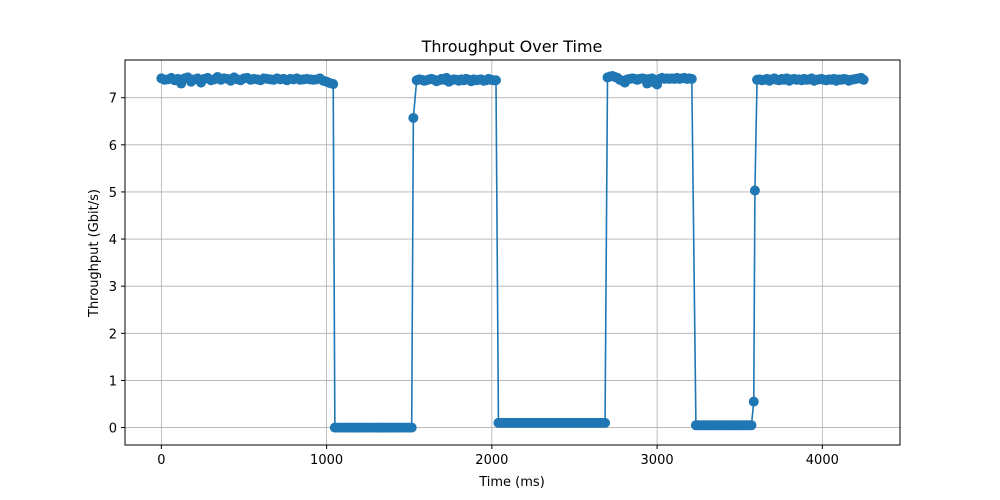  I want to click on y-tick-label: 6, so click(113, 146).